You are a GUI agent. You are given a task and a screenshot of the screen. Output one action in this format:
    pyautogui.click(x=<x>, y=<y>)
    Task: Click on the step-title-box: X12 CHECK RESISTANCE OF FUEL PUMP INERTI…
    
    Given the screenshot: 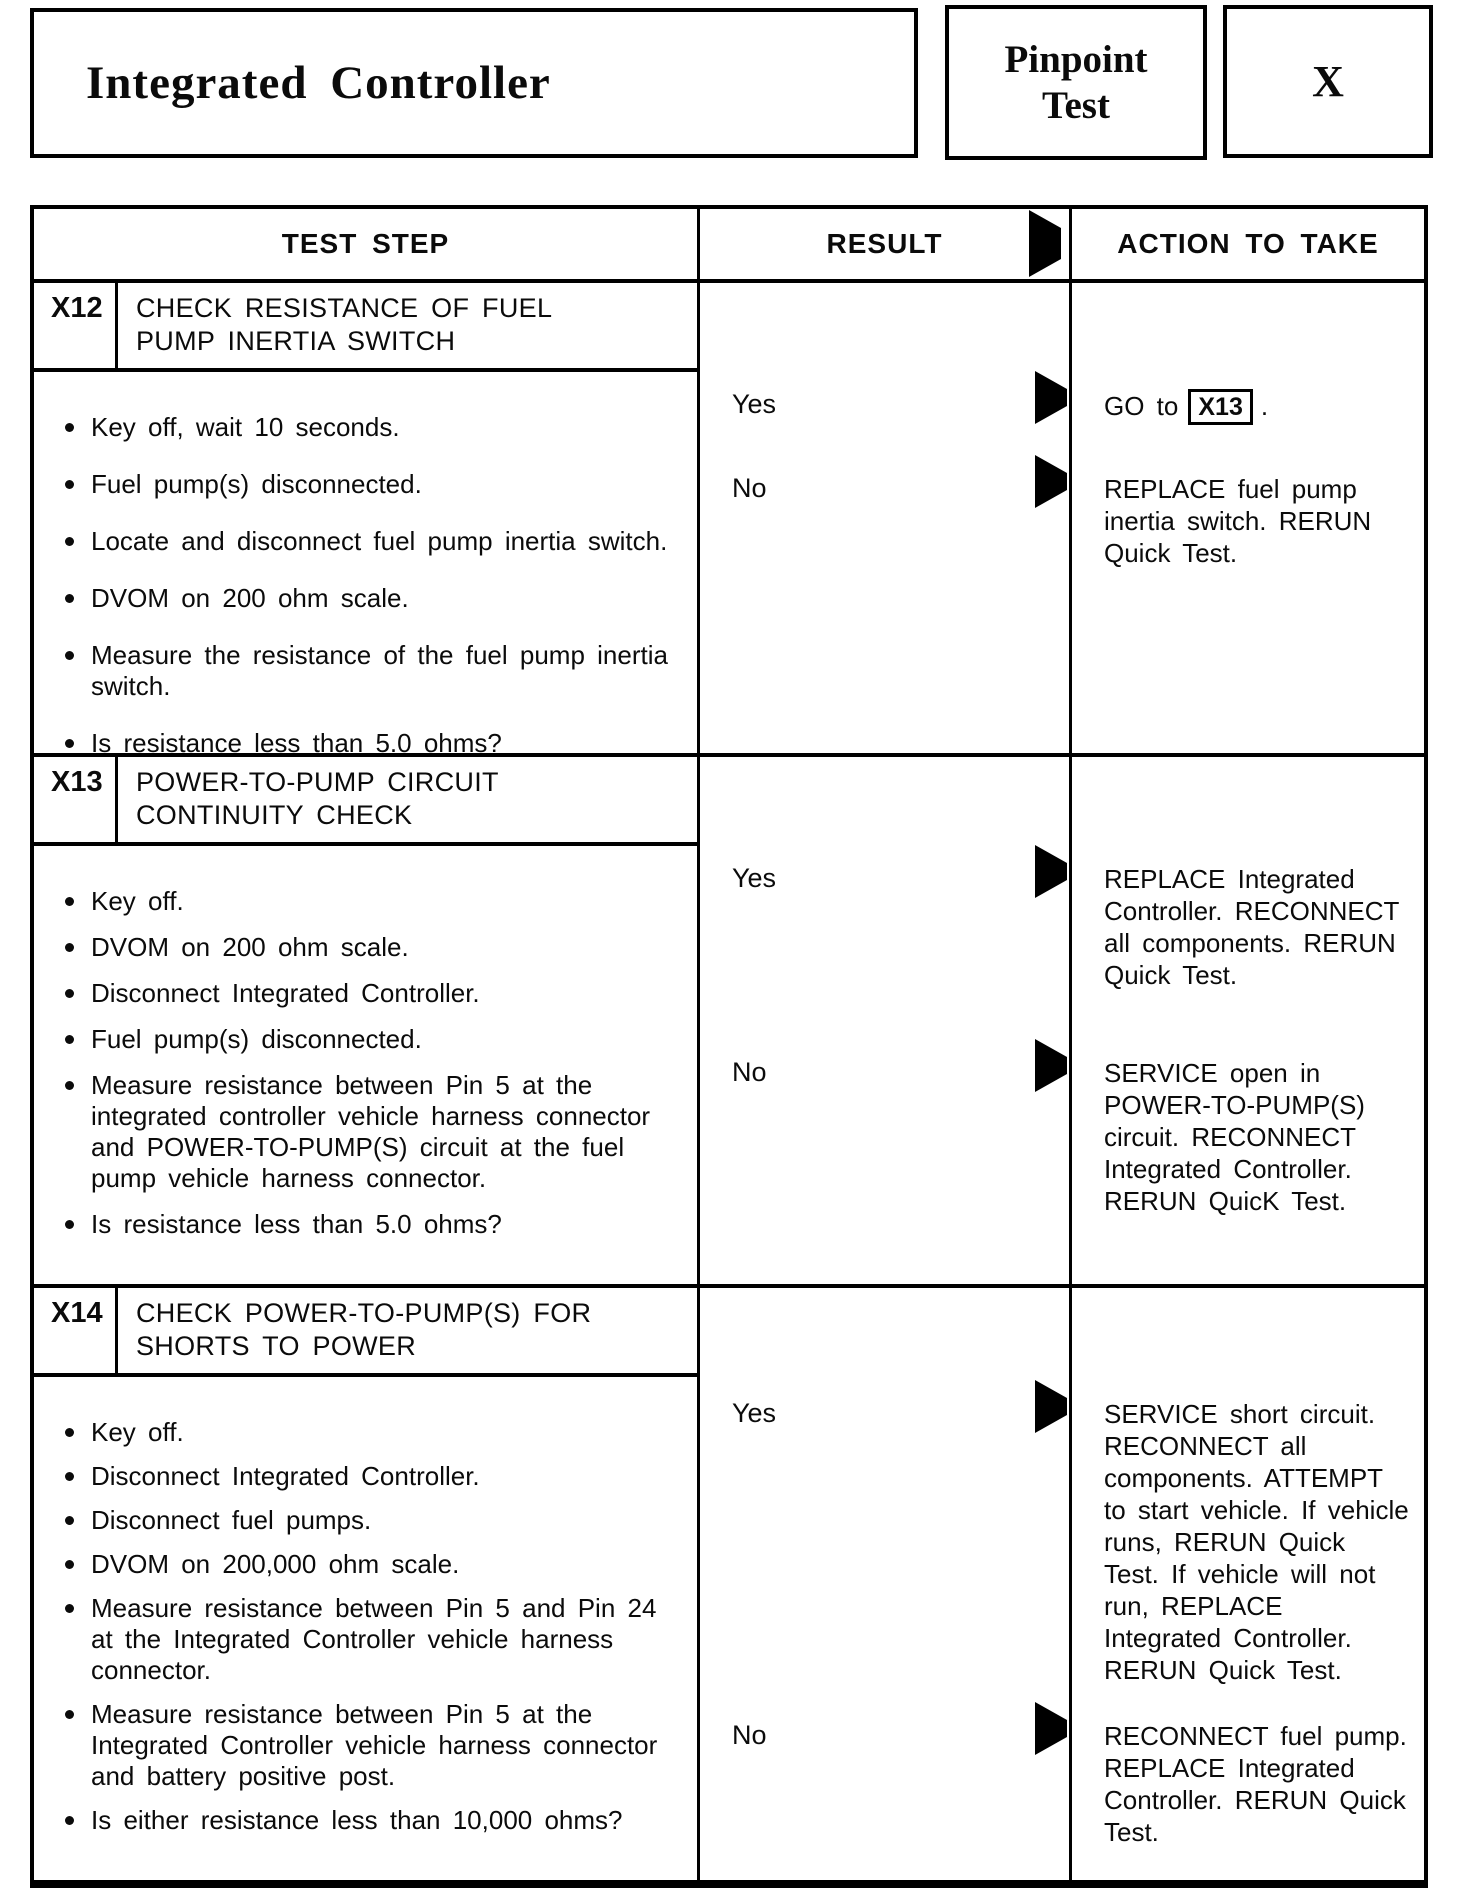 What is the action you would take?
    pyautogui.click(x=365, y=327)
    